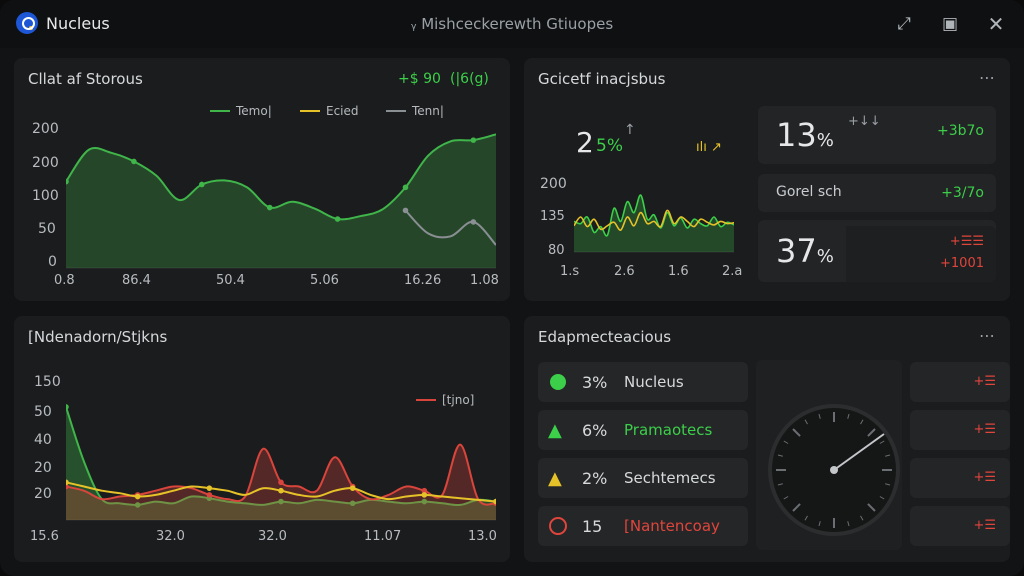 This screenshot has height=576, width=1024. I want to click on close-icon: ✕, so click(996, 24).